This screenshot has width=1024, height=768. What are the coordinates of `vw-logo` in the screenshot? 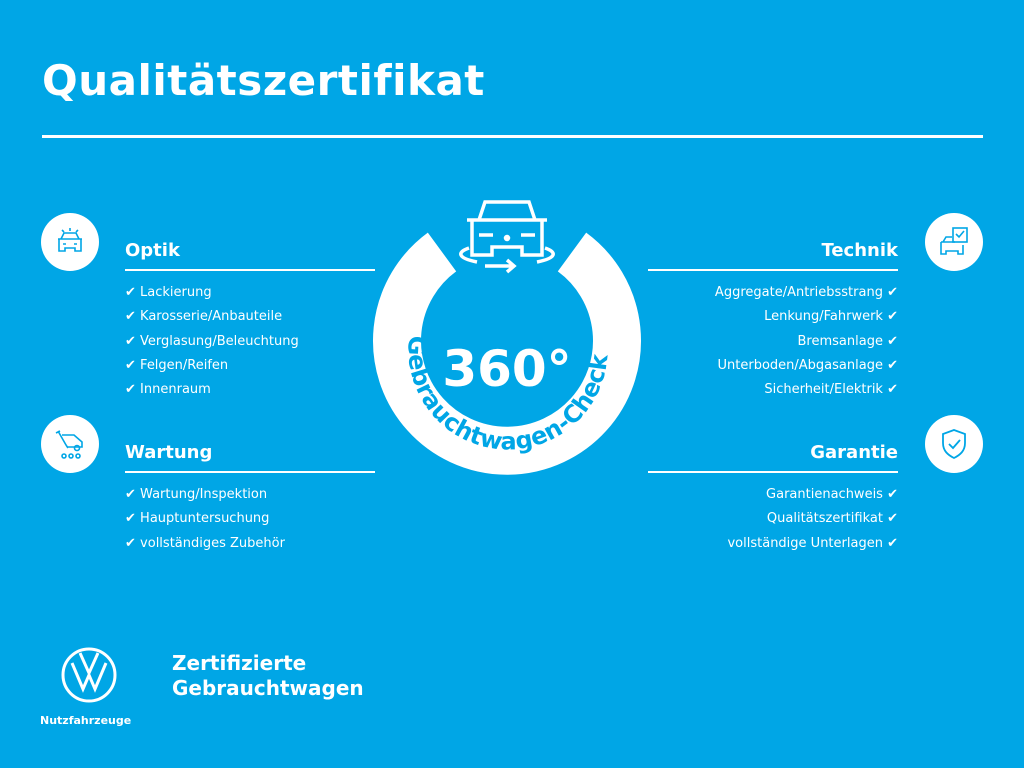 It's located at (89, 675).